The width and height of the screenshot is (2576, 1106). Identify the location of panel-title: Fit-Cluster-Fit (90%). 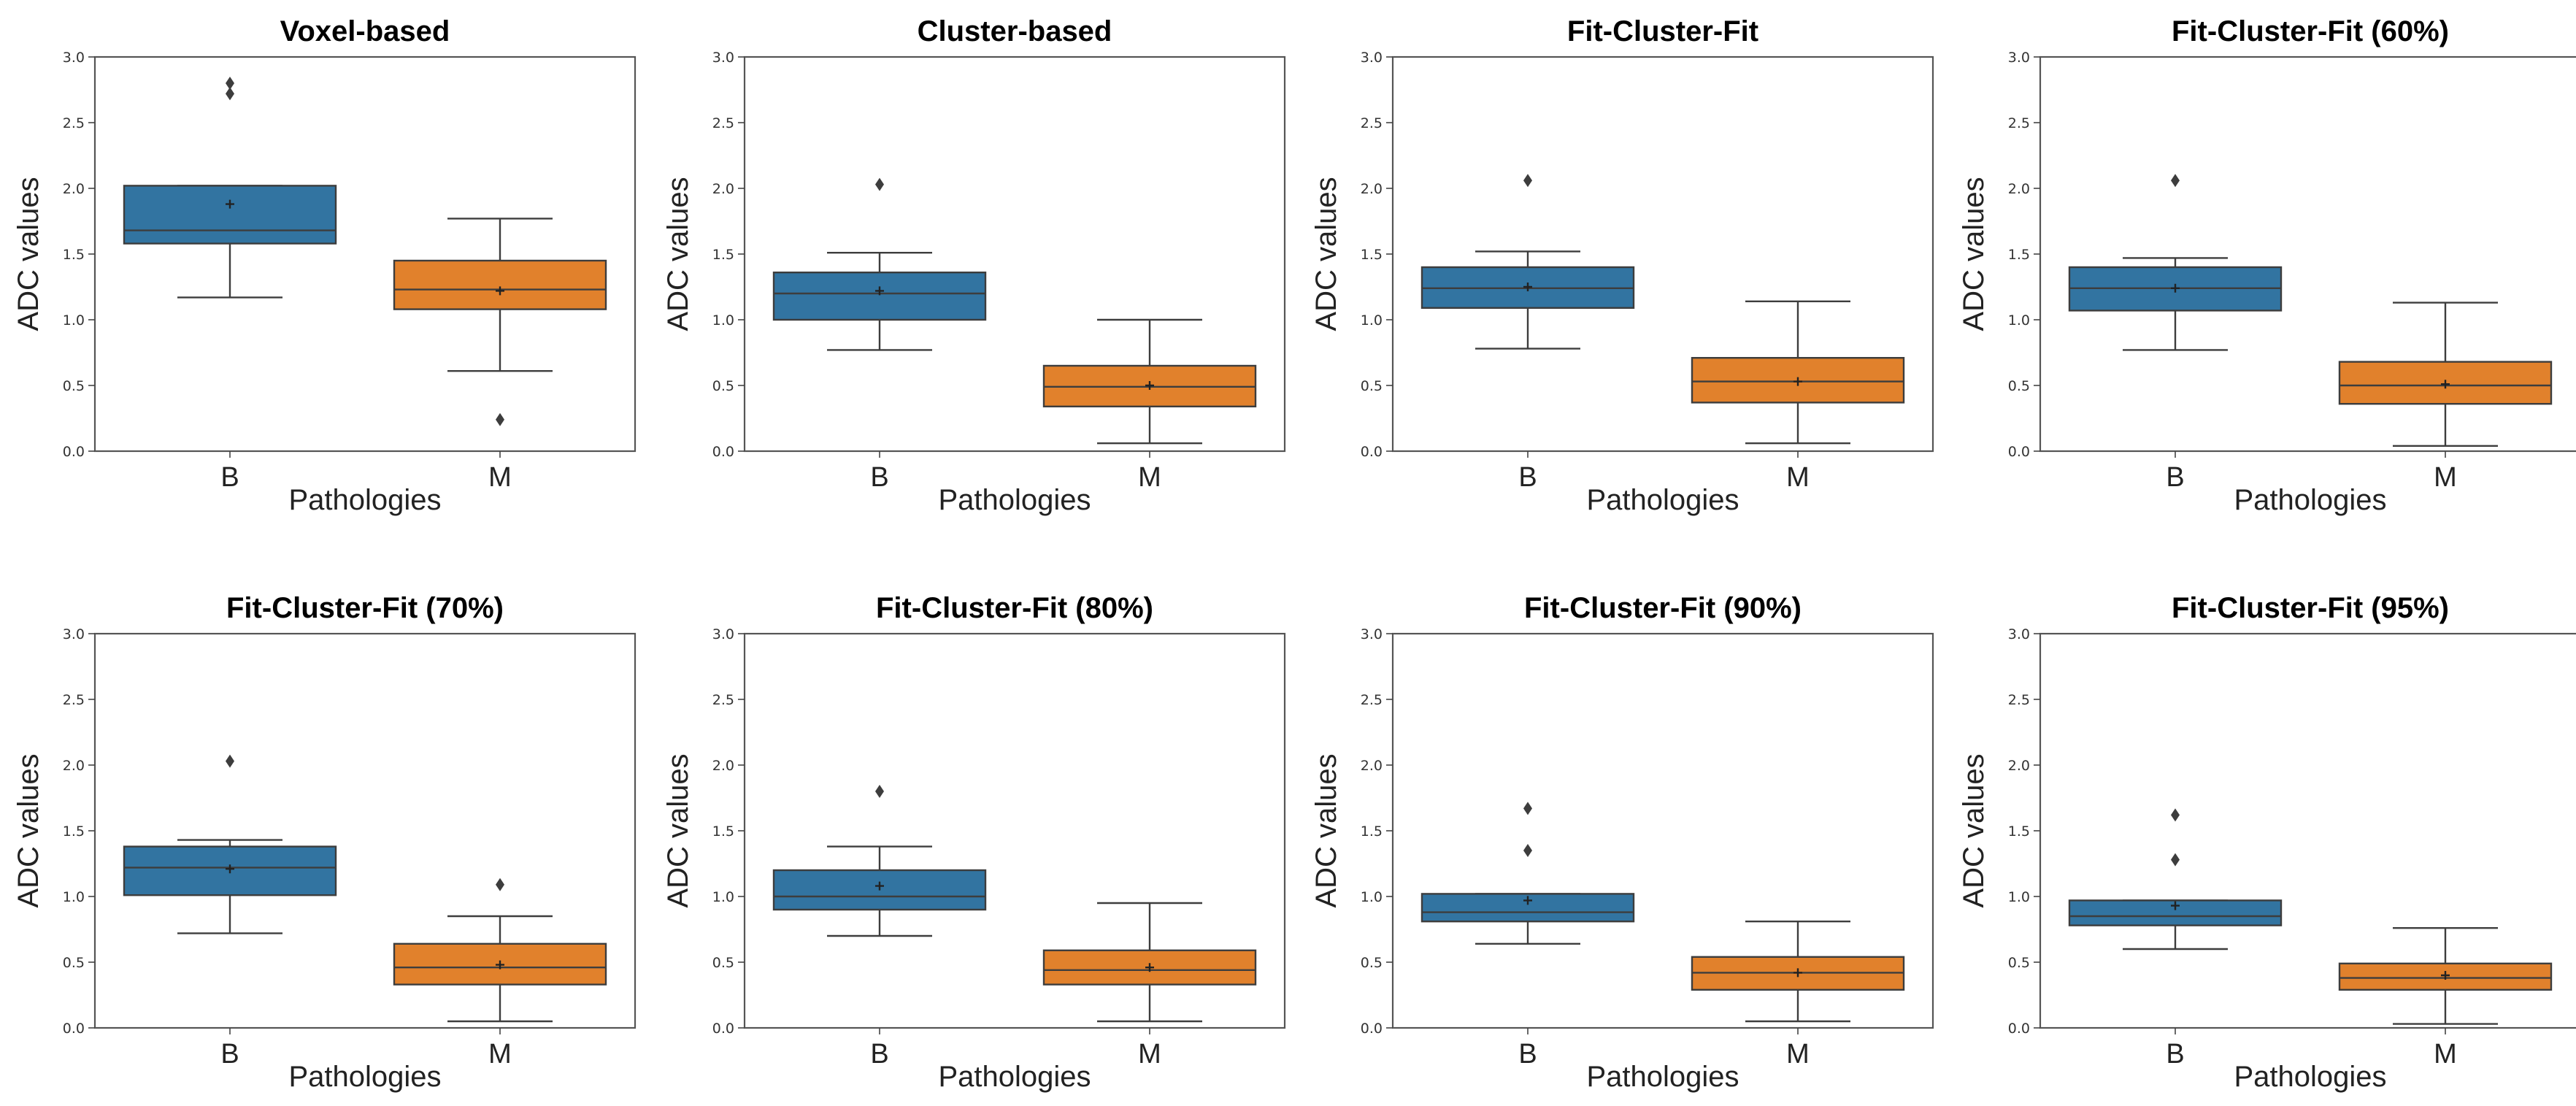
(1663, 608).